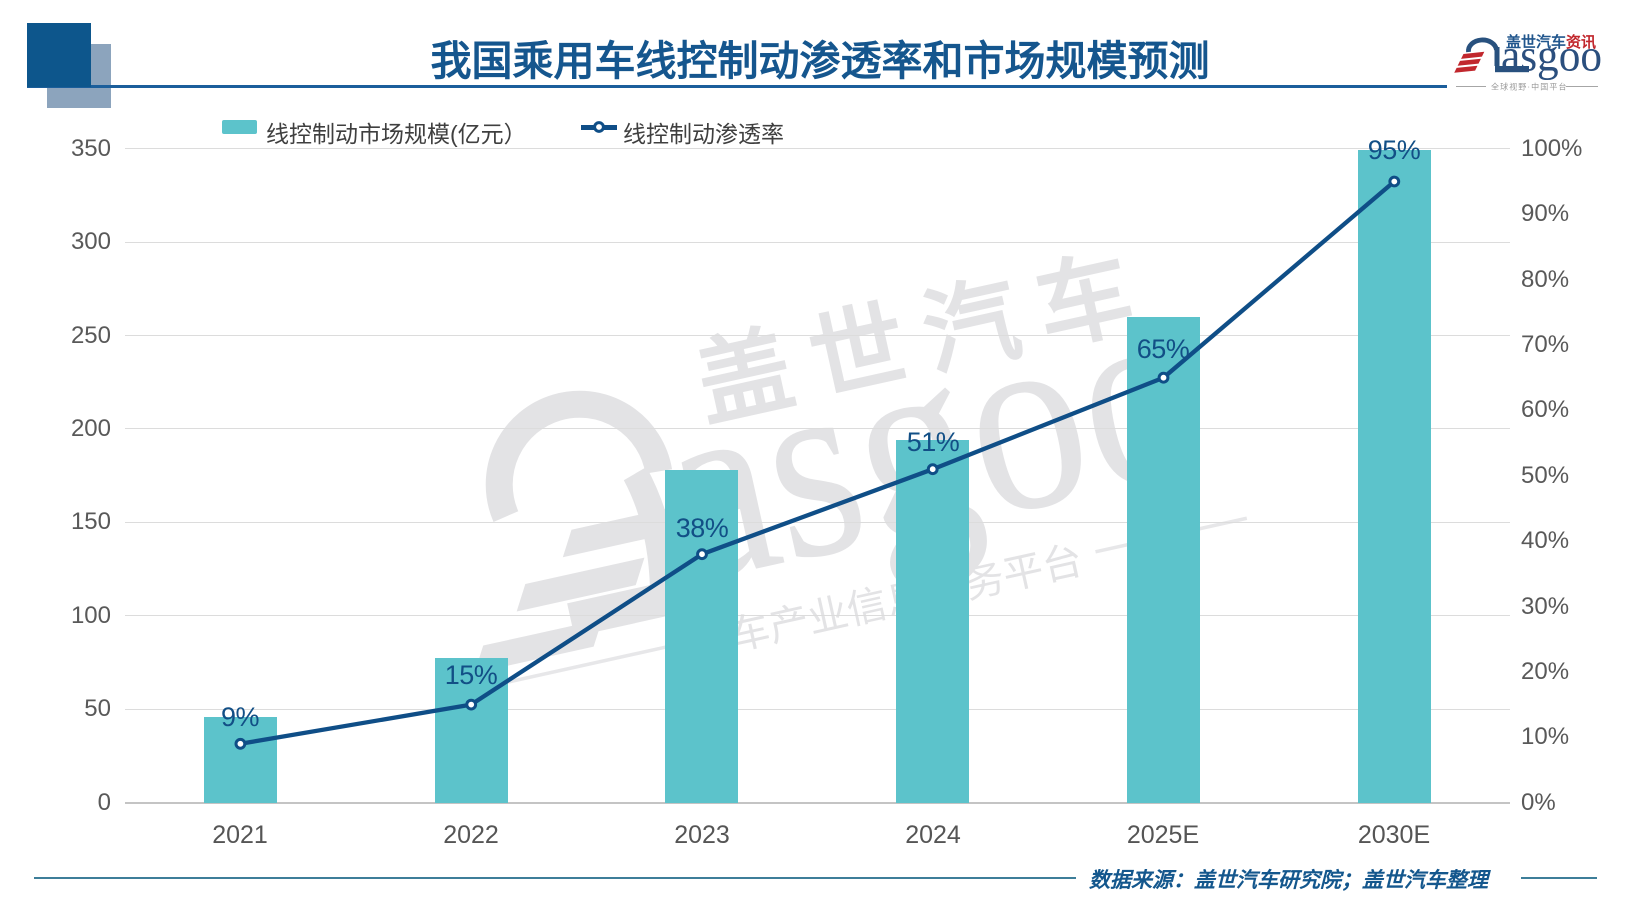 The height and width of the screenshot is (922, 1640). Describe the element at coordinates (1529, 87) in the screenshot. I see `svg-text: 全球视野·中国平台` at that location.